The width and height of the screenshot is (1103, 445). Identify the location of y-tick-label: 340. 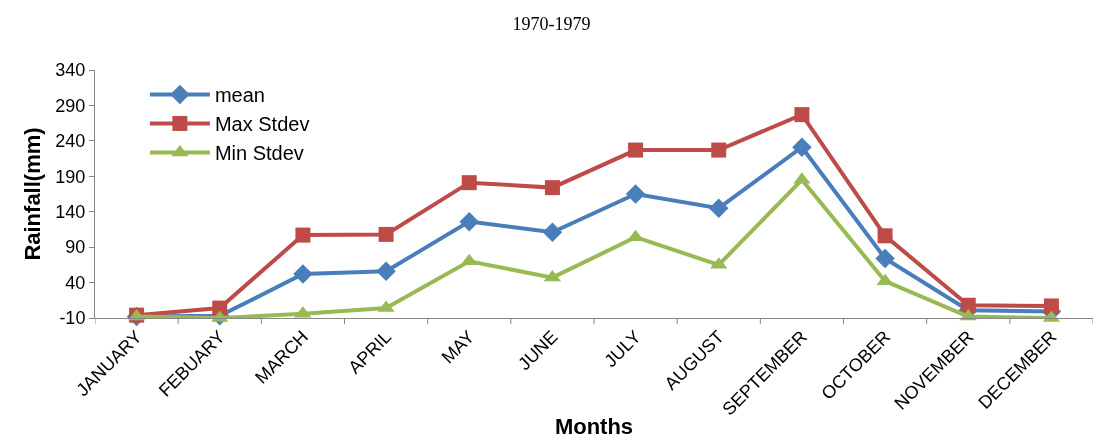
(70, 70).